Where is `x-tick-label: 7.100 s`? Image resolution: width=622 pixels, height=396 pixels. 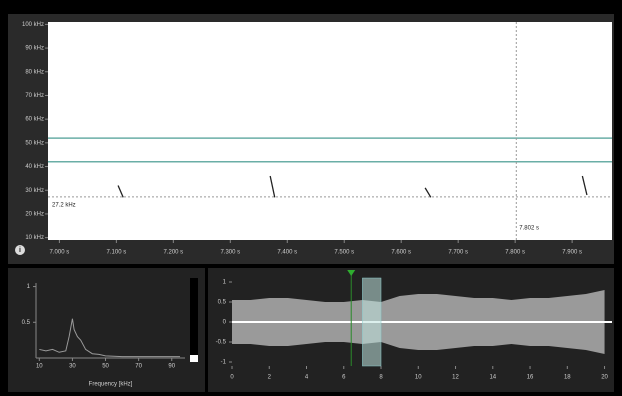
x-tick-label: 7.100 s is located at coordinates (117, 253).